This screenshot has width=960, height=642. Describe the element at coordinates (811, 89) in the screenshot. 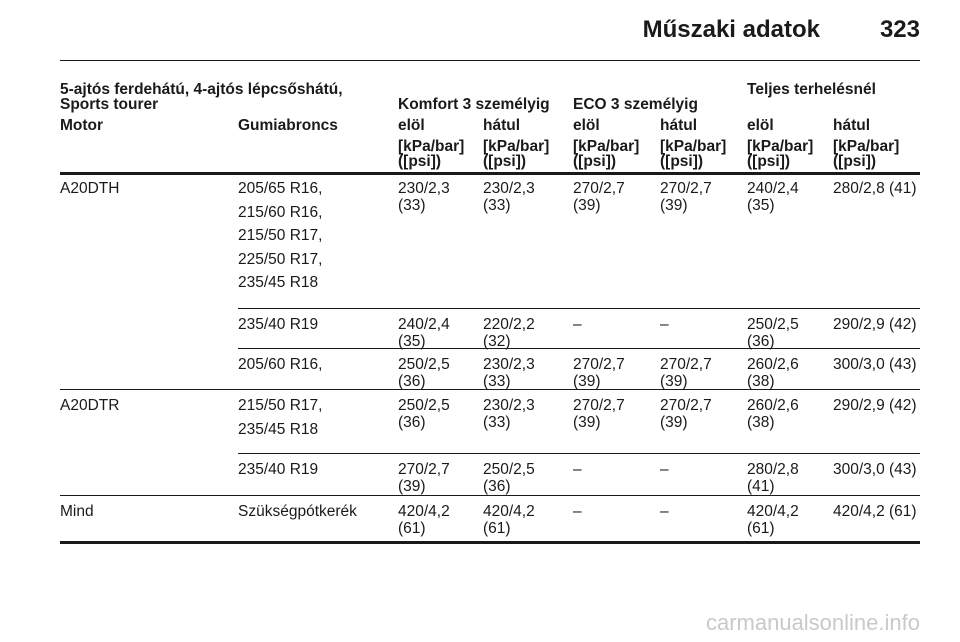

I see `group-header: Teljes terhelésnél` at that location.